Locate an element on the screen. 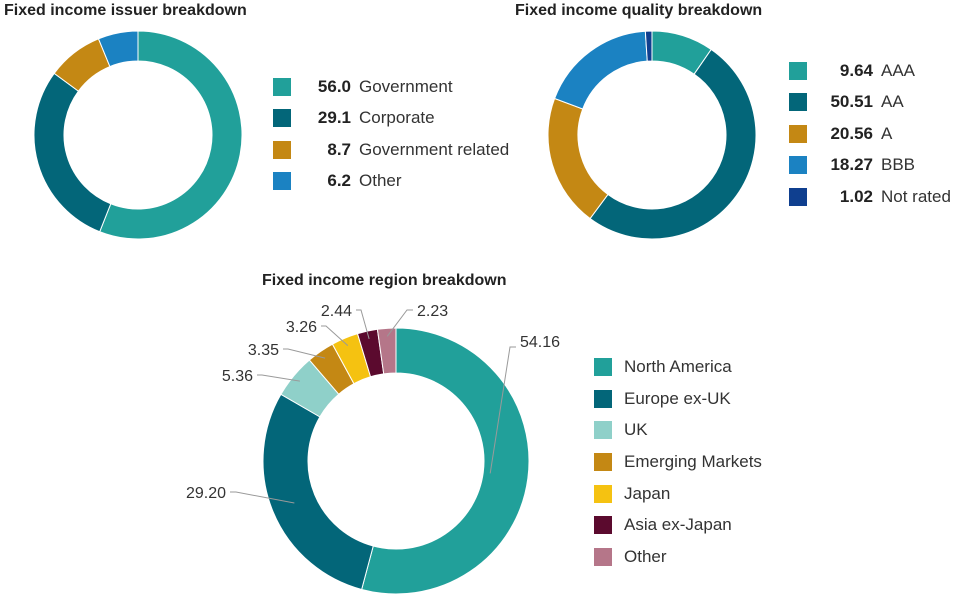  issuer-legend-item: 6.2 Other is located at coordinates (391, 182).